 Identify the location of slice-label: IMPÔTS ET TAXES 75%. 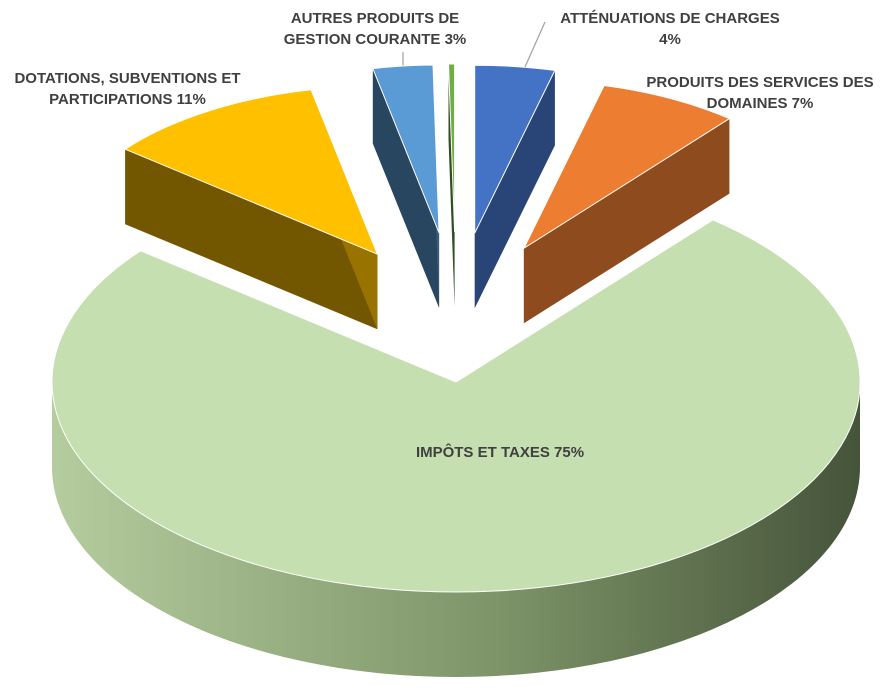
(500, 452).